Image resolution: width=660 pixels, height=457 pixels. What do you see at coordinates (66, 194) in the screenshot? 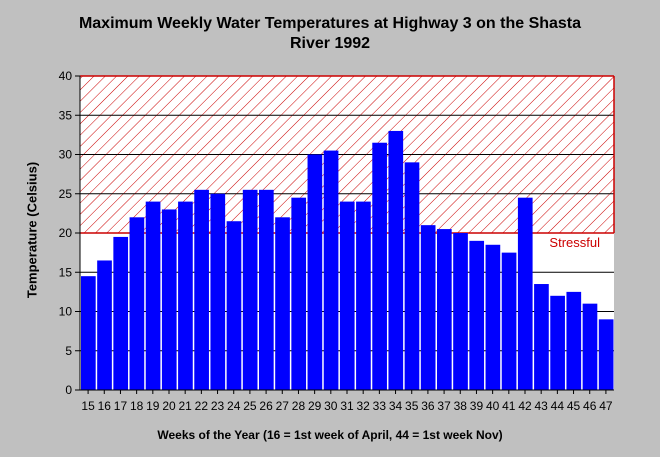
I see `y-tick-label: 25` at bounding box center [66, 194].